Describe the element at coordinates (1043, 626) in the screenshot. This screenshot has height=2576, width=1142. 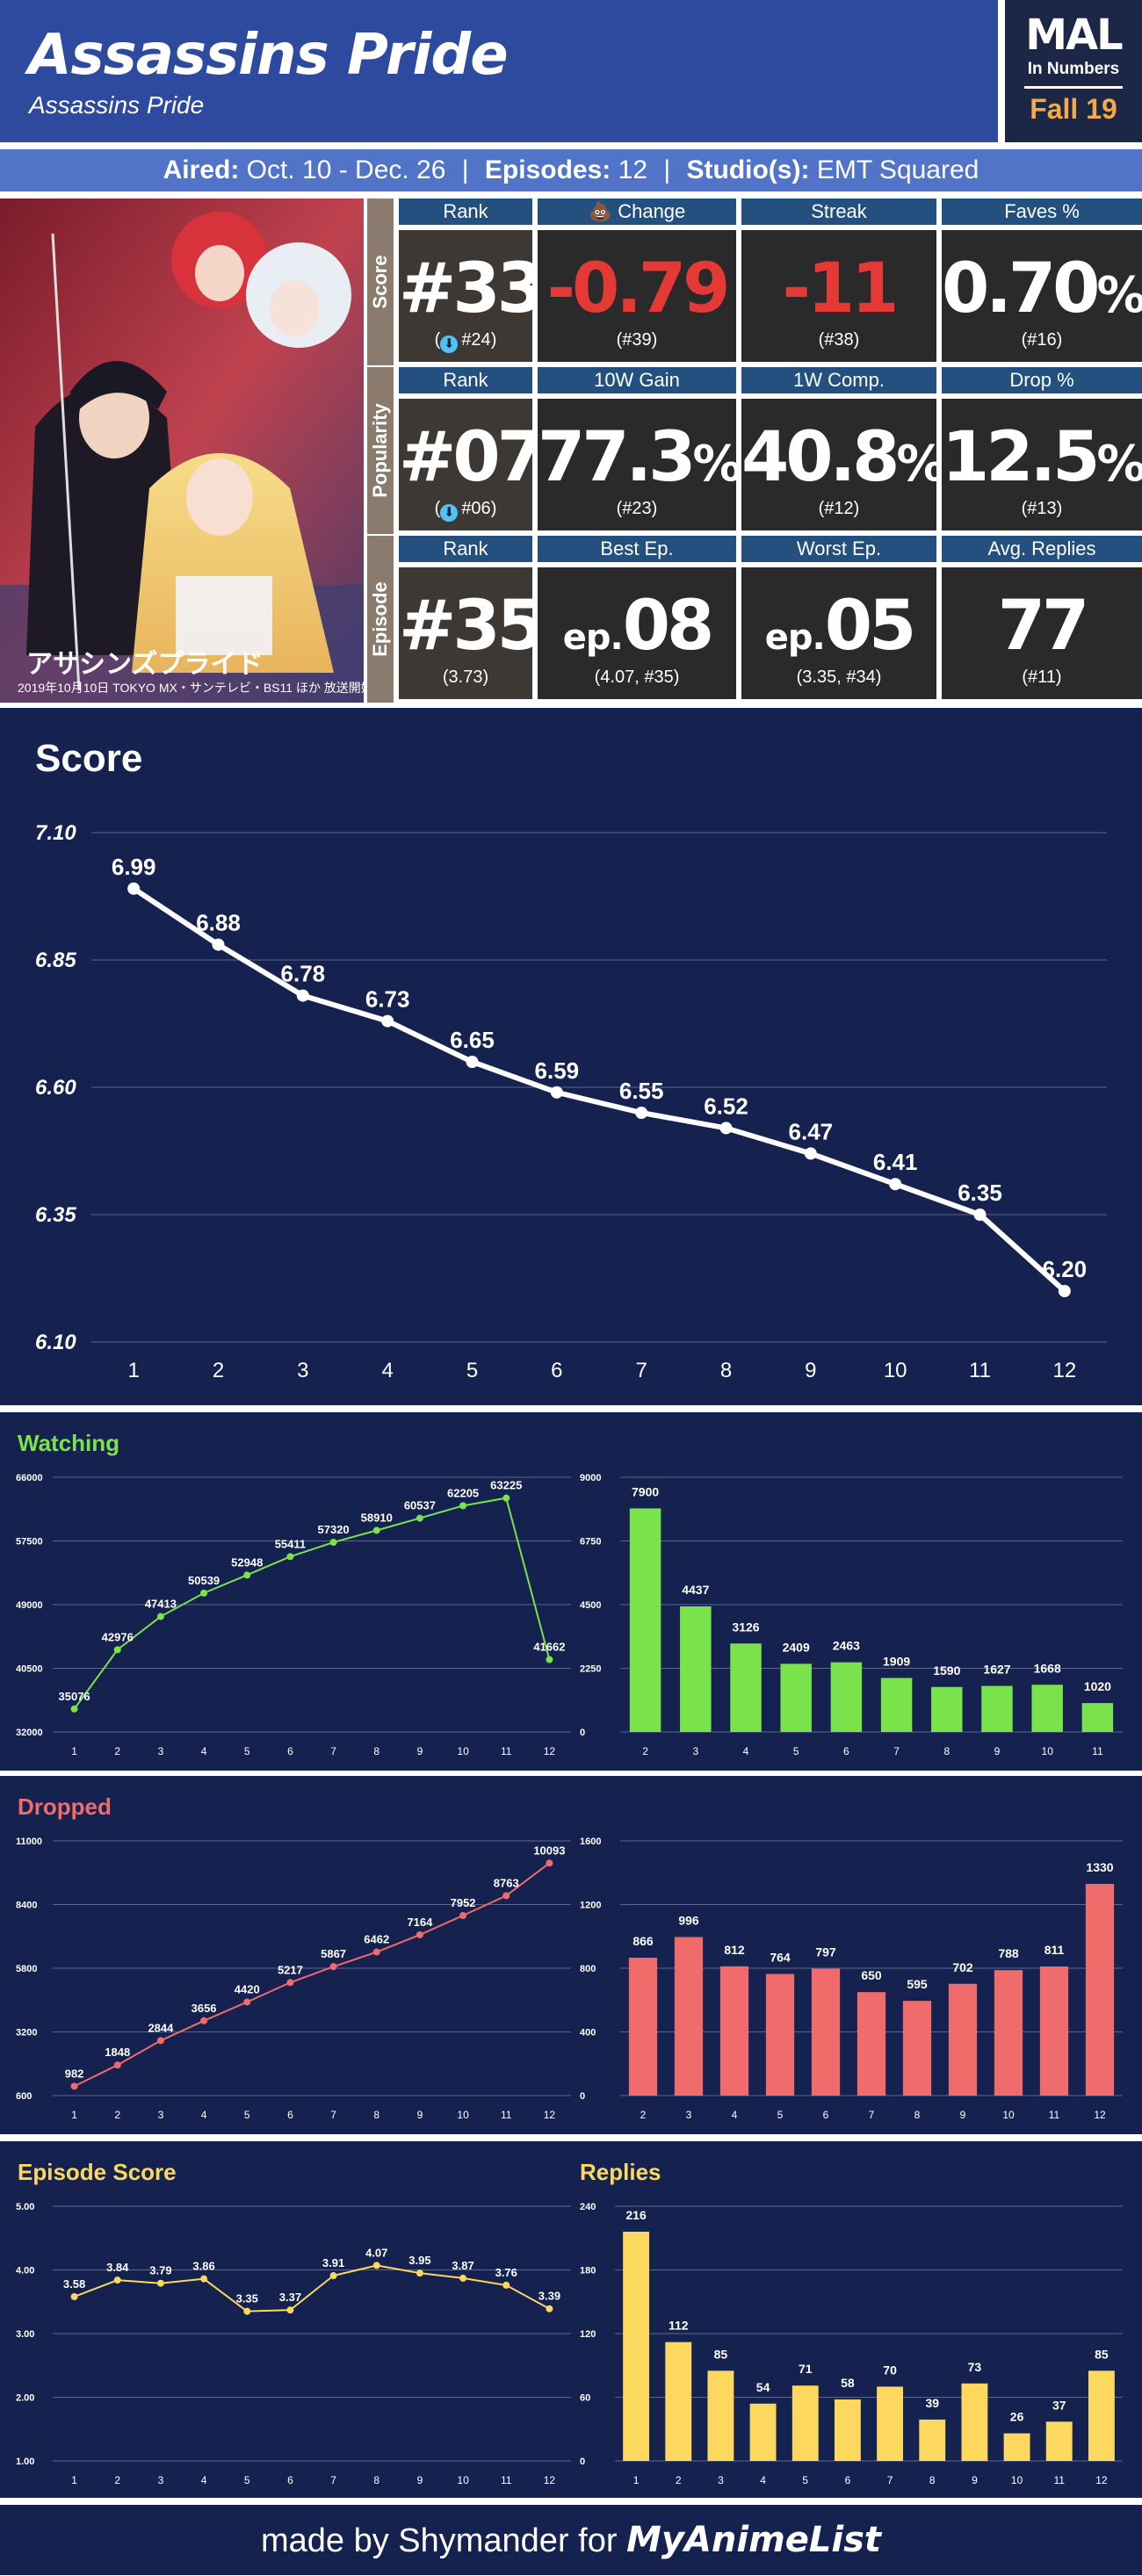
I see `ep-replies-value: 77` at that location.